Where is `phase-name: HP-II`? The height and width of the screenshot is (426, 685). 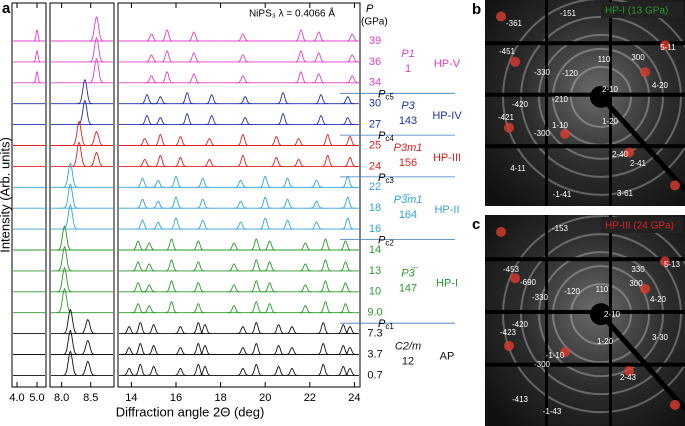
phase-name: HP-II is located at coordinates (446, 210).